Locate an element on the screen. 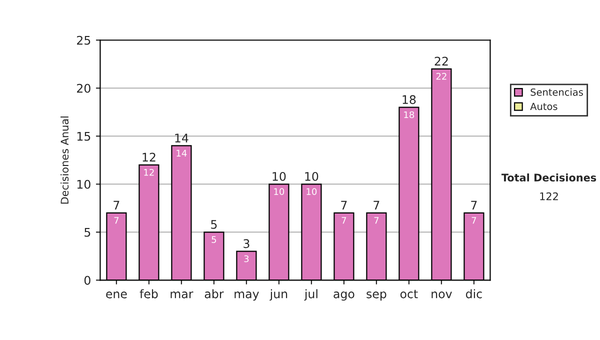 This screenshot has width=600, height=340. legend-label: Autos is located at coordinates (544, 106).